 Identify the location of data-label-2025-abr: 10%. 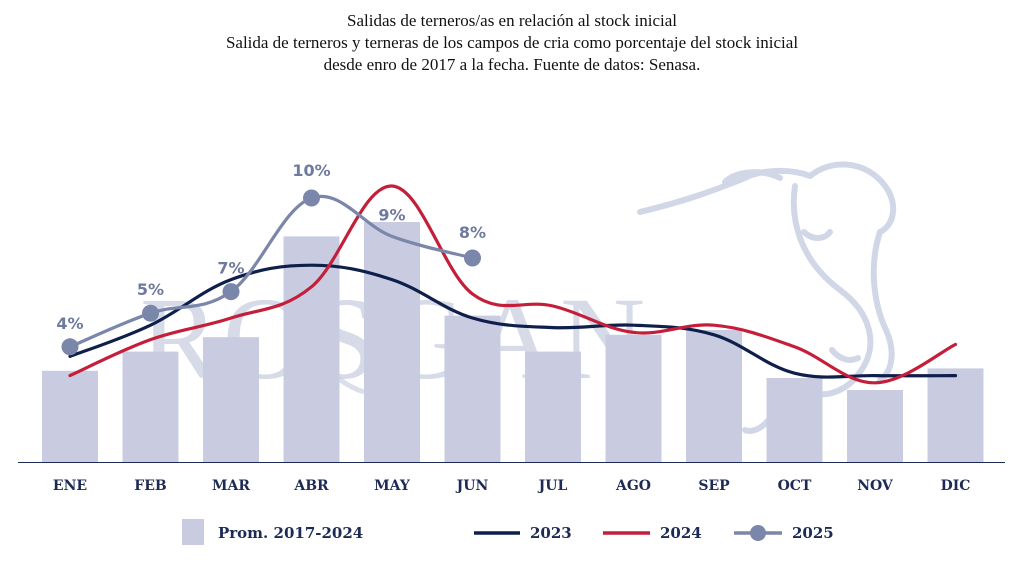
(311, 170).